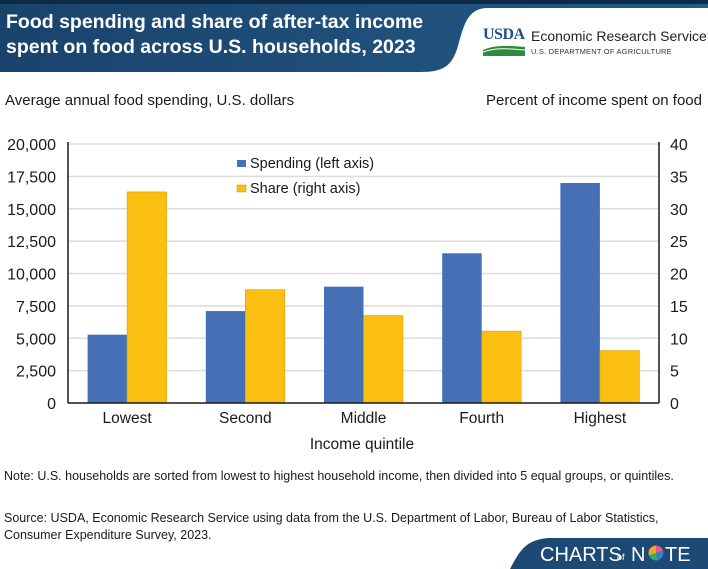 Image resolution: width=708 pixels, height=569 pixels. What do you see at coordinates (146, 297) in the screenshot?
I see `bar-share-lowest` at bounding box center [146, 297].